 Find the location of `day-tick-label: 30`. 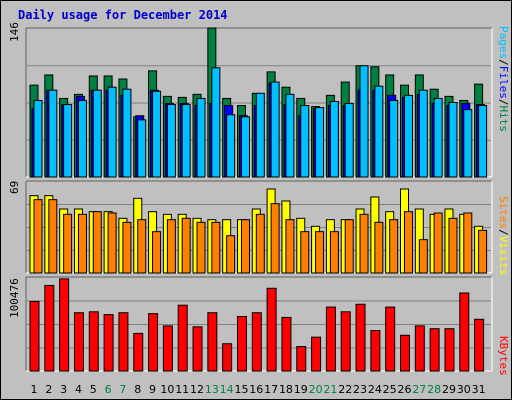

day-tick-label: 30 is located at coordinates (464, 389).